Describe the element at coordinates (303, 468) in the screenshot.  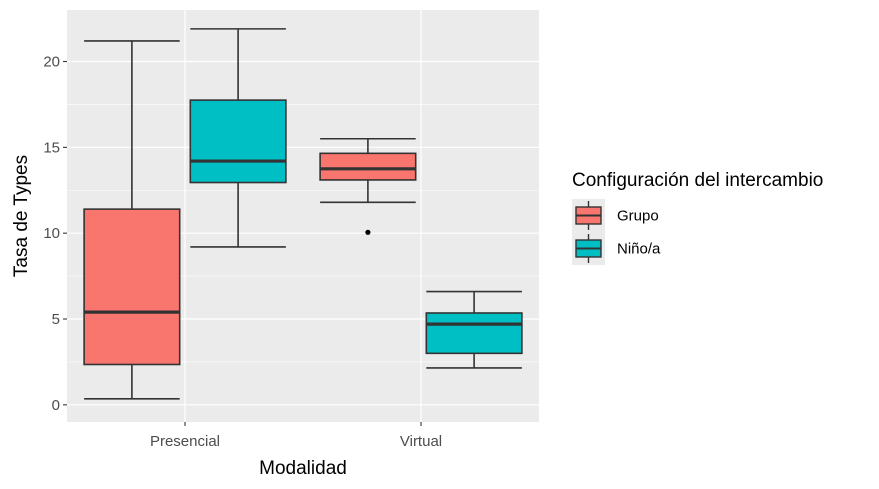
I see `x-axis-title: Modalidad` at that location.